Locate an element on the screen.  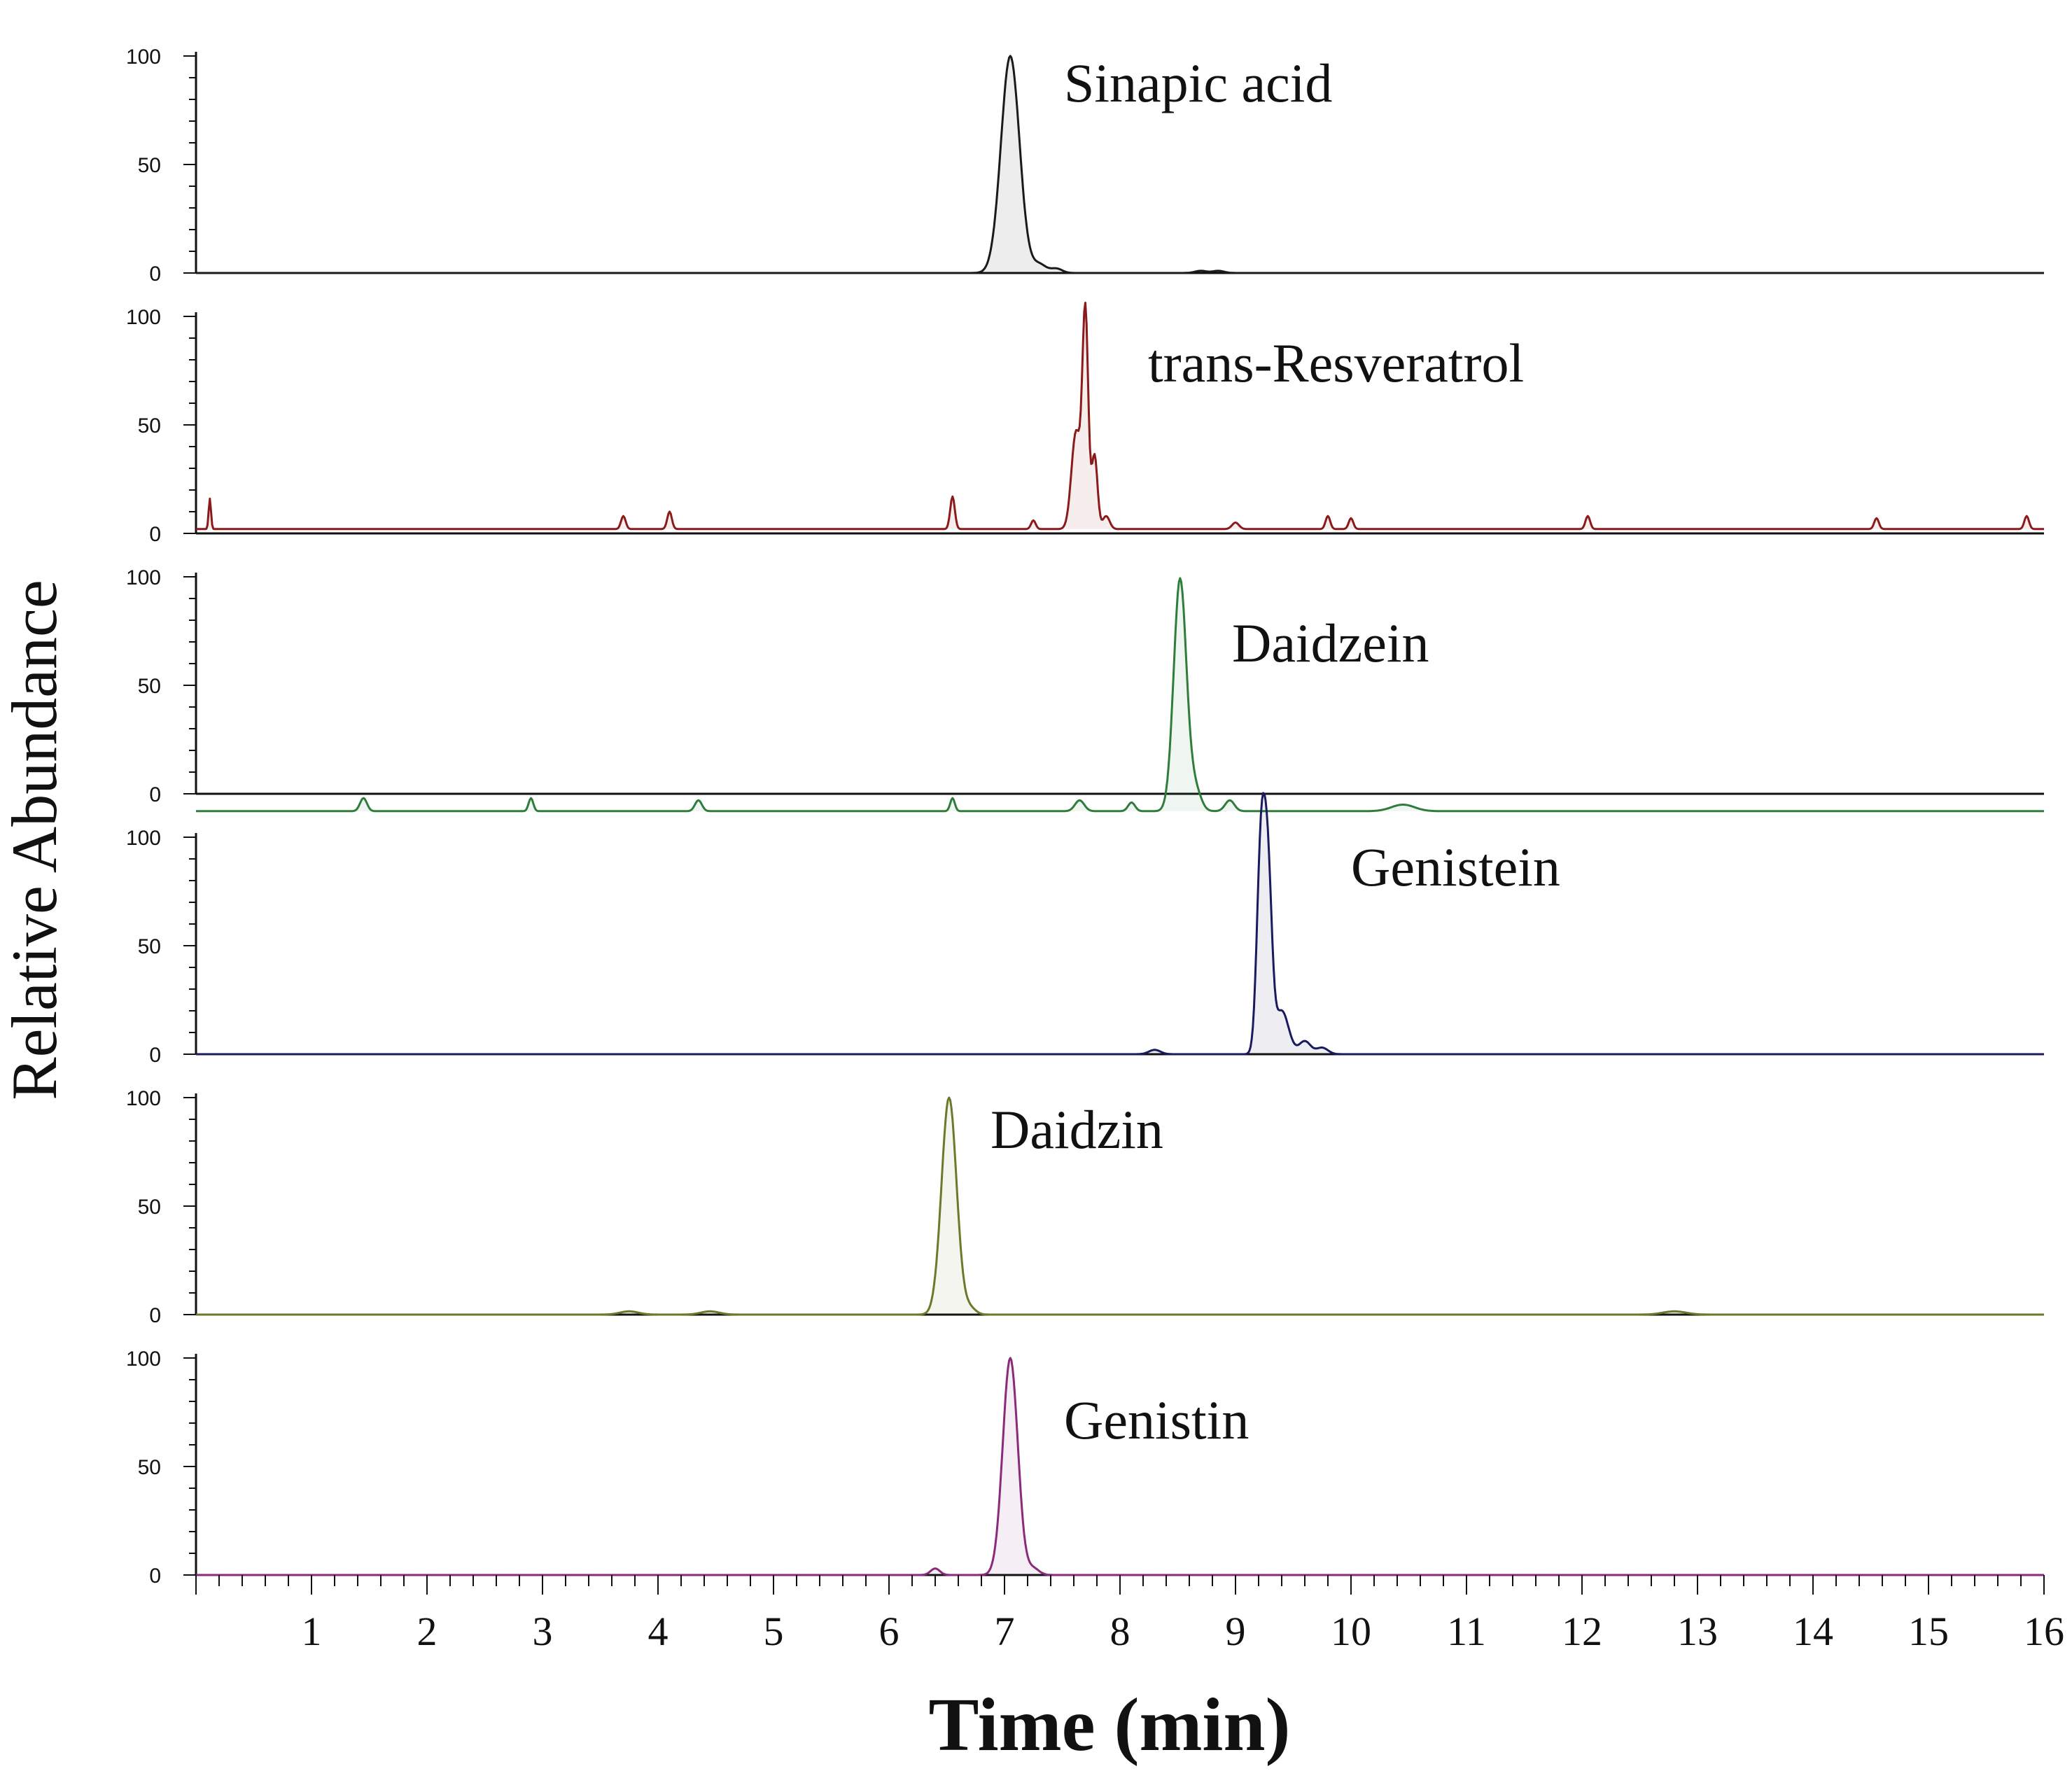
x-tick-label: 2 is located at coordinates (427, 1631).